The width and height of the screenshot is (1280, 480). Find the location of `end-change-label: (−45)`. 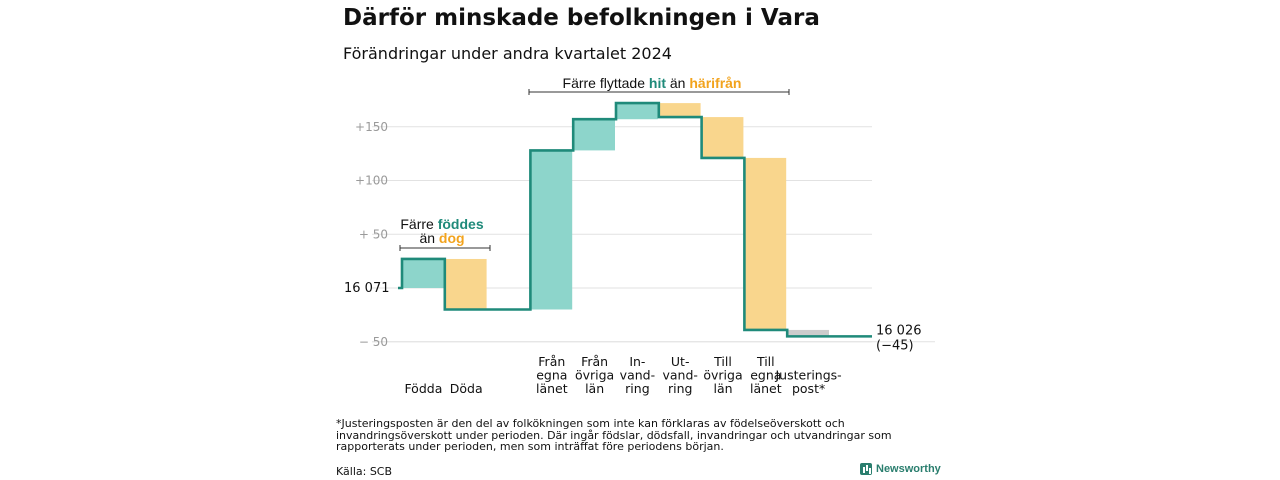

end-change-label: (−45) is located at coordinates (895, 345).